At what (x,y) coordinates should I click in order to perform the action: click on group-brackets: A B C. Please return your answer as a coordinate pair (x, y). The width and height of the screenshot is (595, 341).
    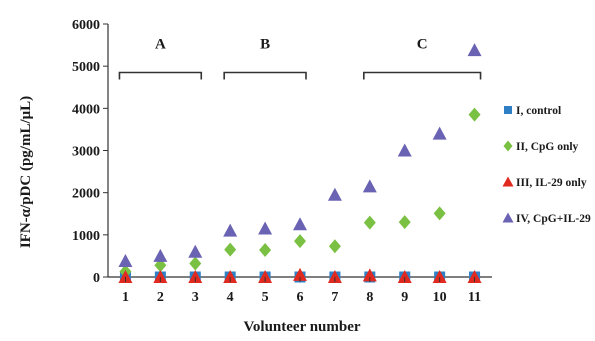
    Looking at the image, I should click on (300, 58).